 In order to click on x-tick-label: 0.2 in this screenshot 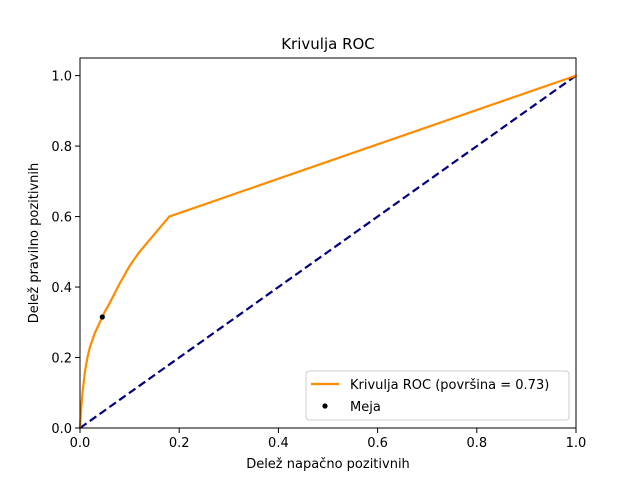, I will do `click(179, 443)`.